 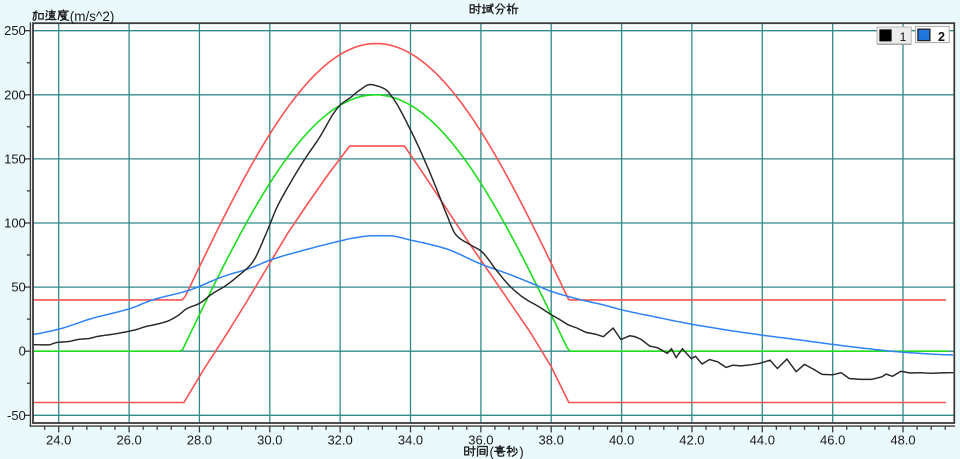 What do you see at coordinates (128, 439) in the screenshot?
I see `svg-text: 26.0` at bounding box center [128, 439].